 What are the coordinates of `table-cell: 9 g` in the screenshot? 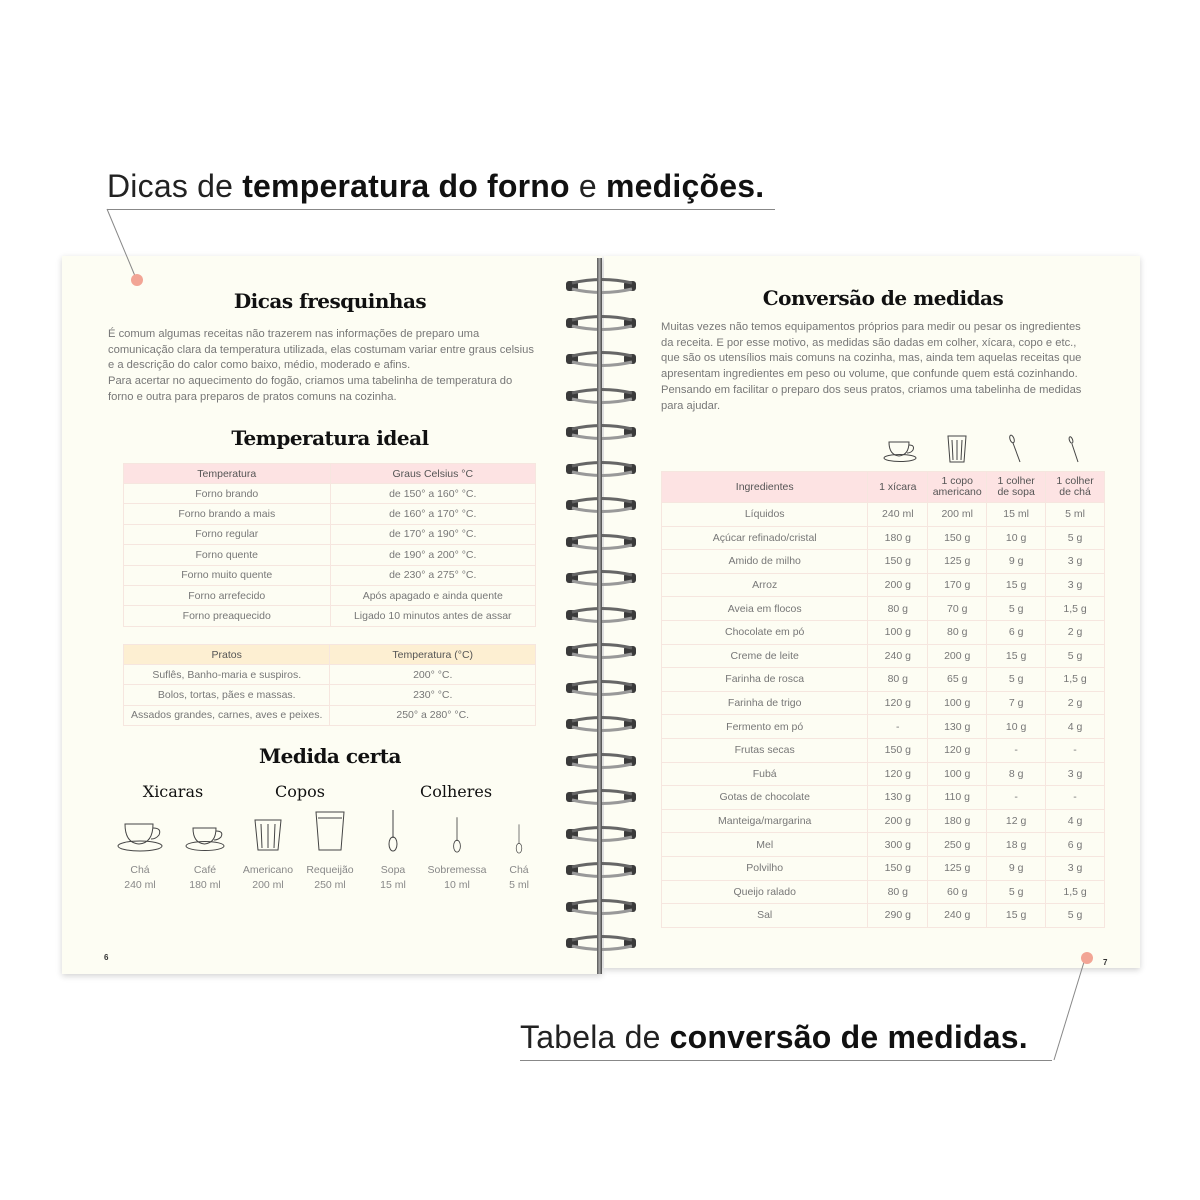 It's located at (1016, 561).